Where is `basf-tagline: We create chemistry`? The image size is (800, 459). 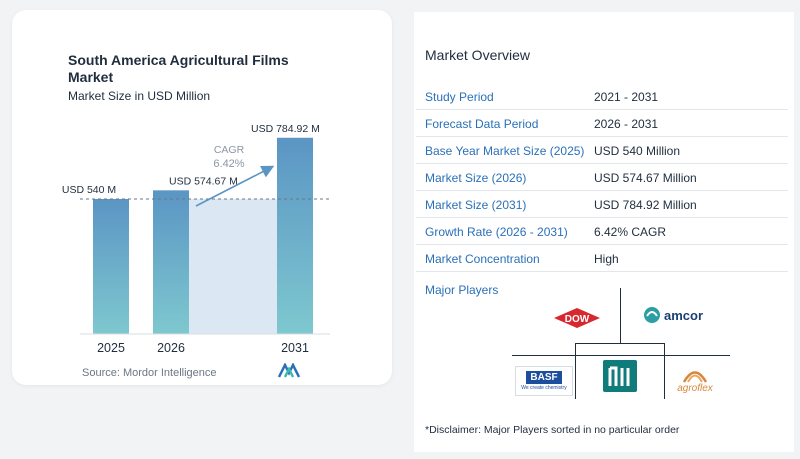
basf-tagline: We create chemistry is located at coordinates (544, 388).